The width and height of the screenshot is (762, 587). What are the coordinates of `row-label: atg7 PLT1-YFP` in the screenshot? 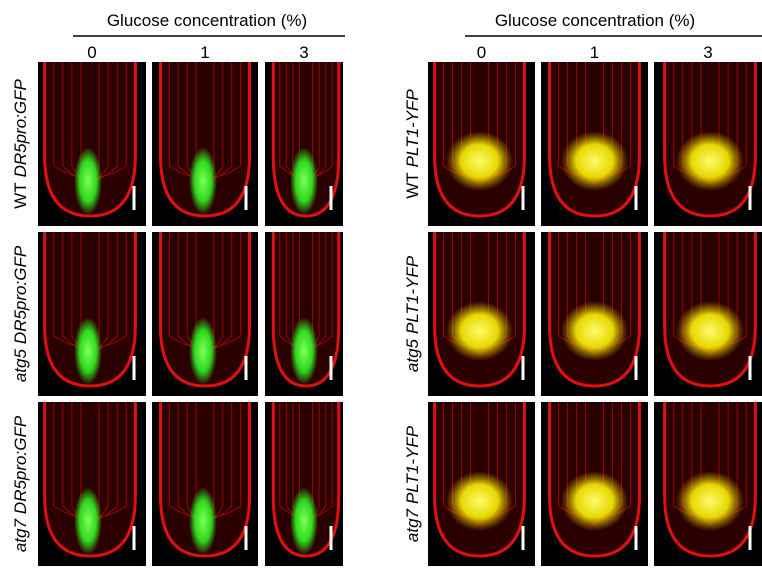 It's located at (412, 483).